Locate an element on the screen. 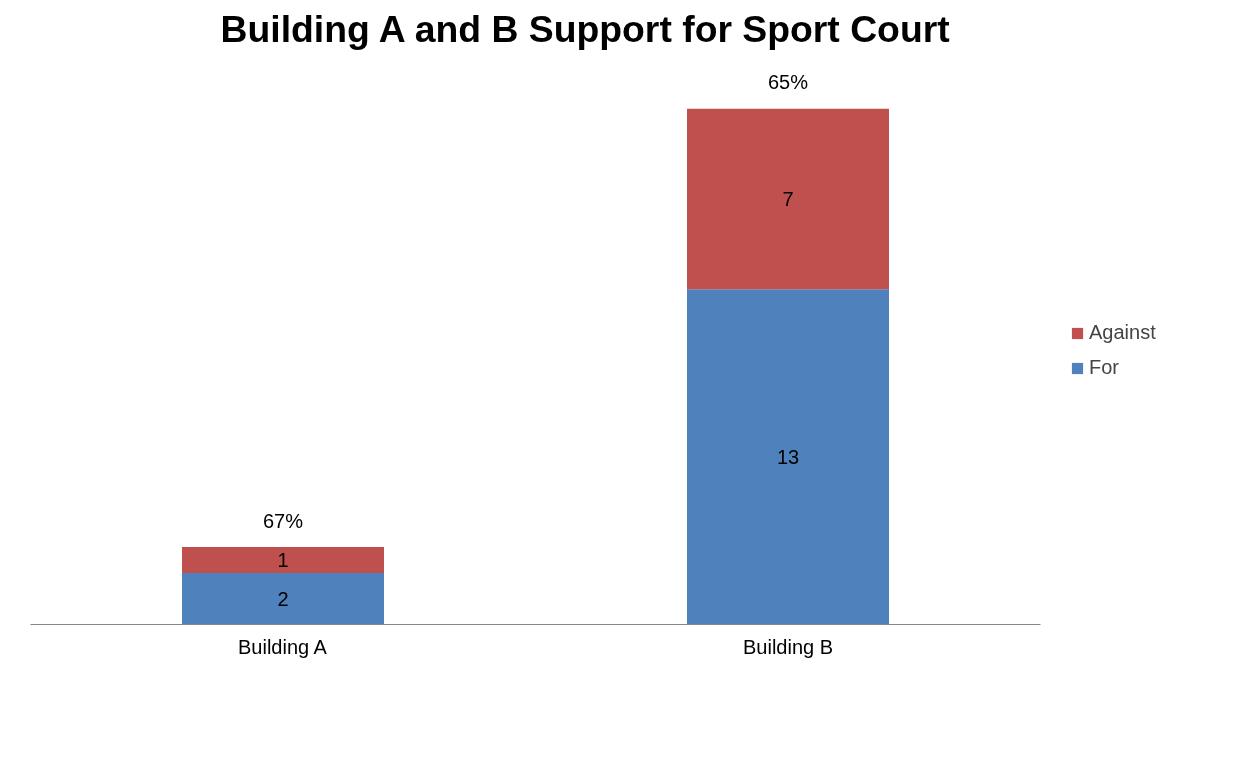 This screenshot has width=1250, height=767. data-label: 7 is located at coordinates (788, 198).